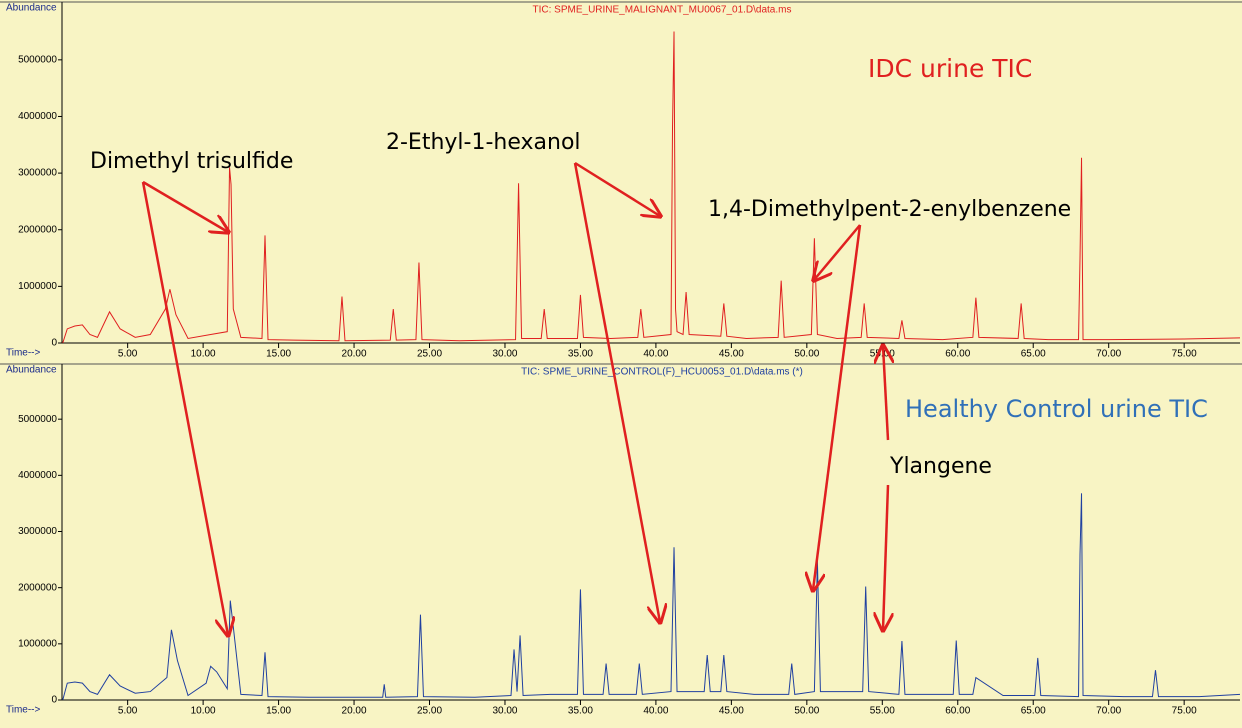 This screenshot has height=728, width=1242. Describe the element at coordinates (882, 711) in the screenshot. I see `x-tick-label: 55.00` at that location.